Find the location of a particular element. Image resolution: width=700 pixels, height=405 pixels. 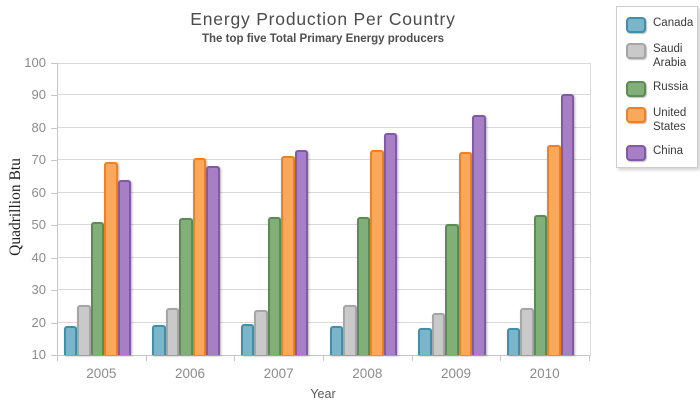

x-axis-title: Year is located at coordinates (323, 394).